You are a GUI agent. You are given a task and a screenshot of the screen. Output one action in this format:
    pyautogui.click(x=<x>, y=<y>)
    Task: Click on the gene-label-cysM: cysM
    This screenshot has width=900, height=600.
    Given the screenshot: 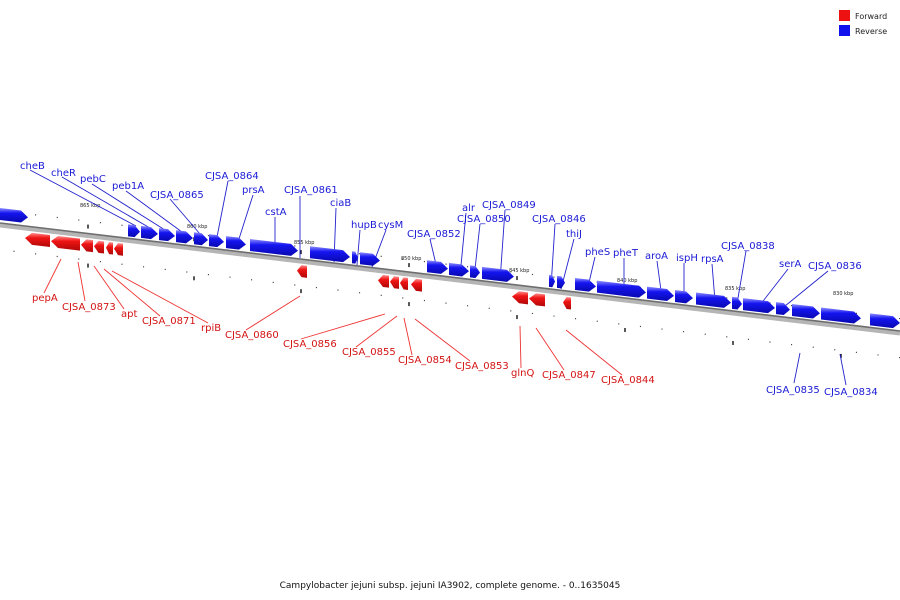 What is the action you would take?
    pyautogui.click(x=390, y=225)
    